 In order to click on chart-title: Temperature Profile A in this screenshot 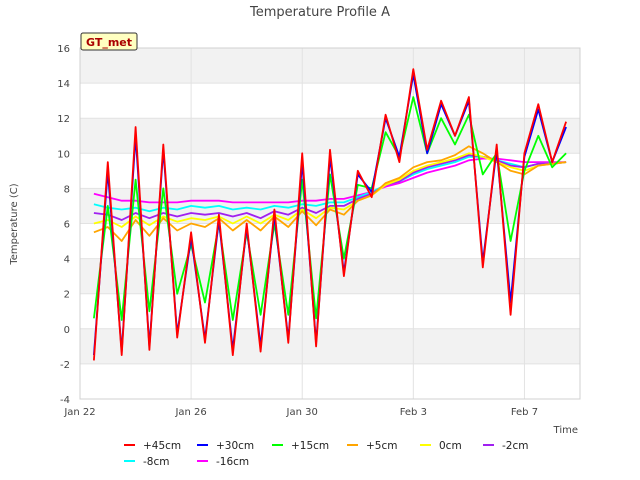, I will do `click(319, 12)`.